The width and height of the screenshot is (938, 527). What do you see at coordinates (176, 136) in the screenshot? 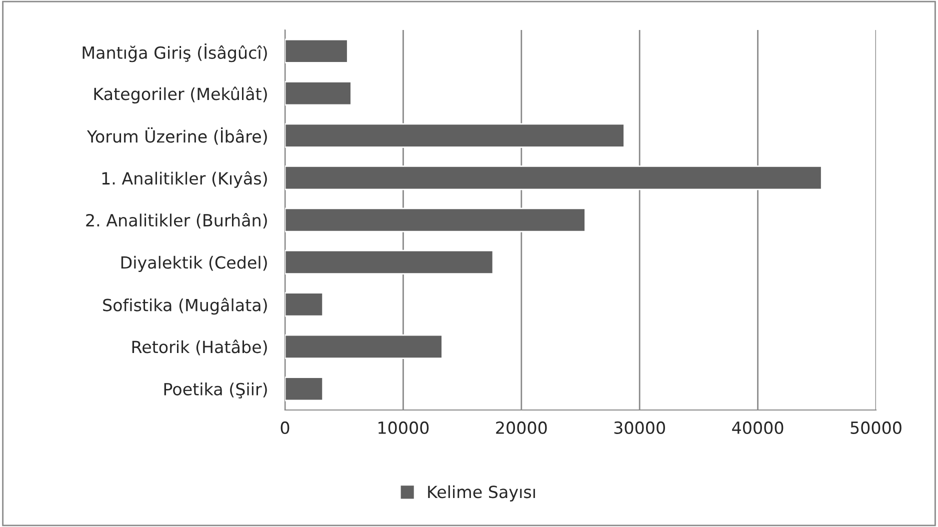
I see `y-tick-label: Yorum Üzerine (İbâre)` at bounding box center [176, 136].